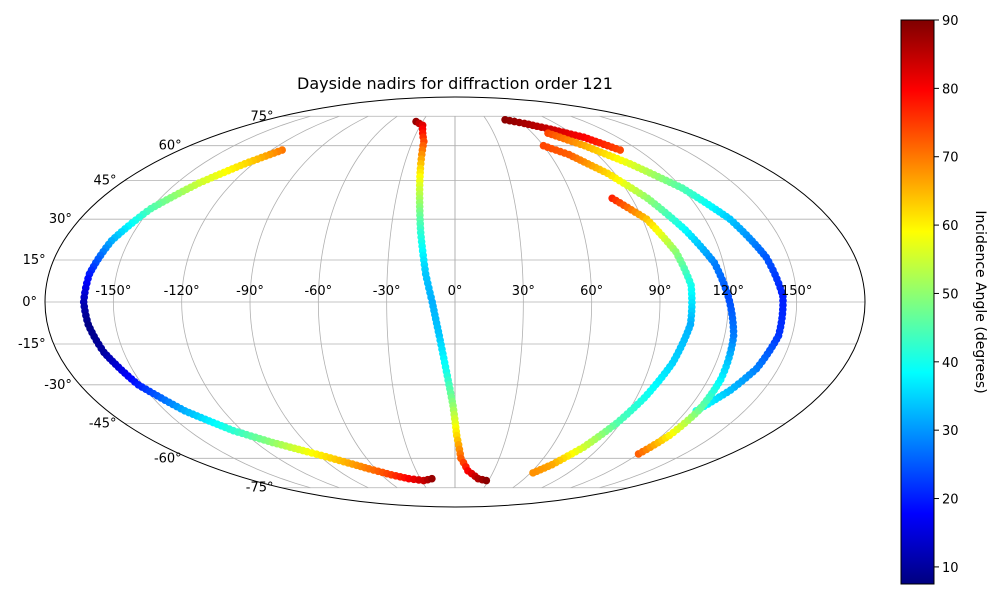 This screenshot has height=600, width=1000. I want to click on longitude-tick-label: 60°, so click(591, 291).